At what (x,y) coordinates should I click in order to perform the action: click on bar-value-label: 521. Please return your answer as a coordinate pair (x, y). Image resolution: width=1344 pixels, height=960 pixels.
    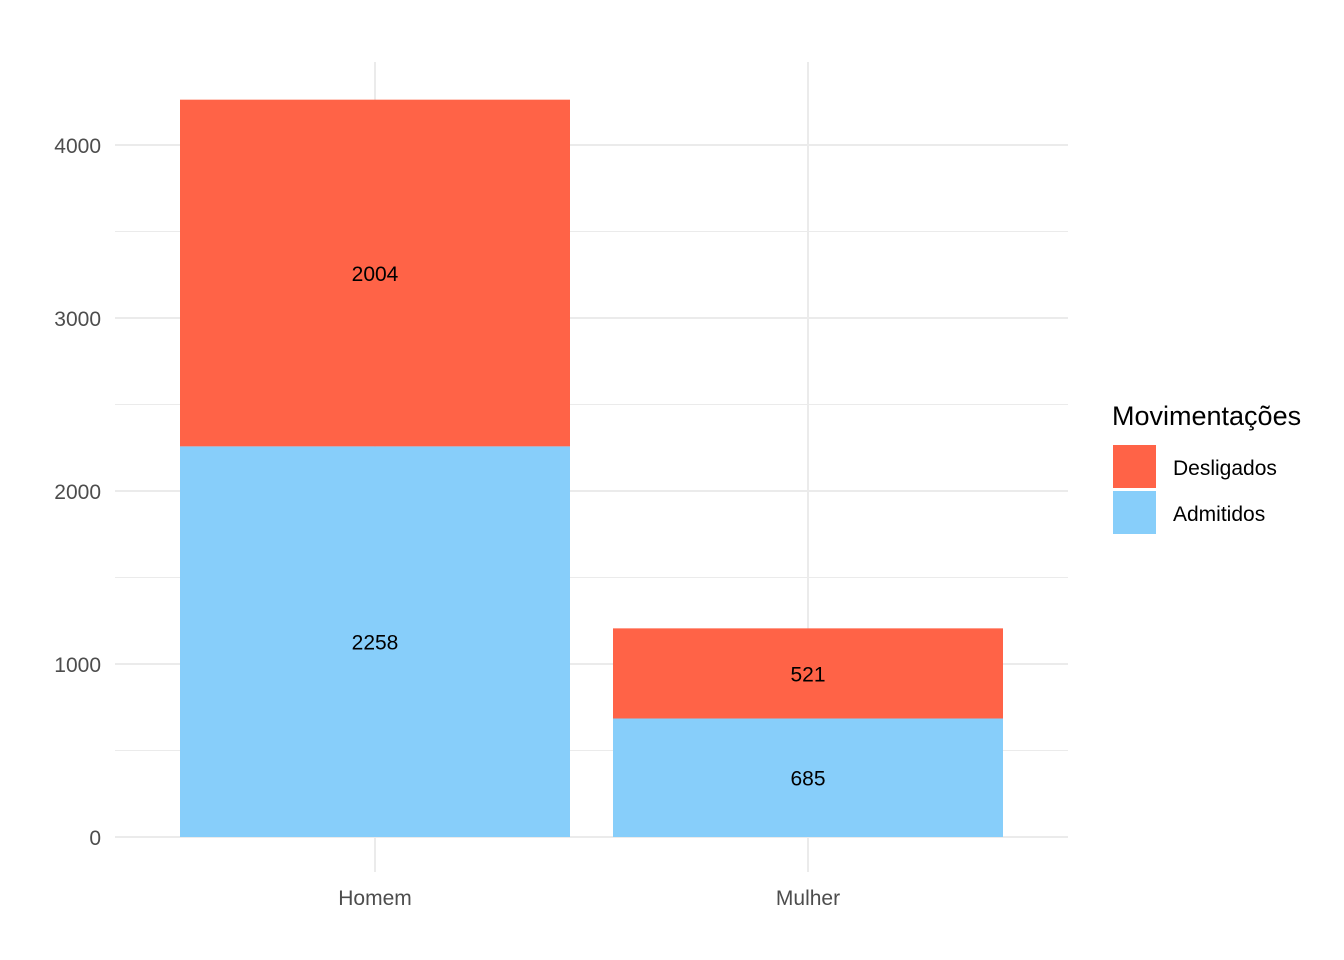
    Looking at the image, I should click on (807, 674).